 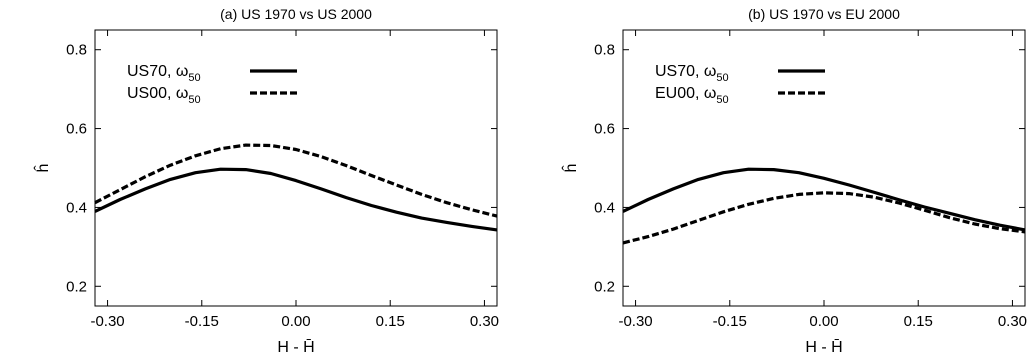 What do you see at coordinates (164, 95) in the screenshot?
I see `legend-label: US00, ω50` at bounding box center [164, 95].